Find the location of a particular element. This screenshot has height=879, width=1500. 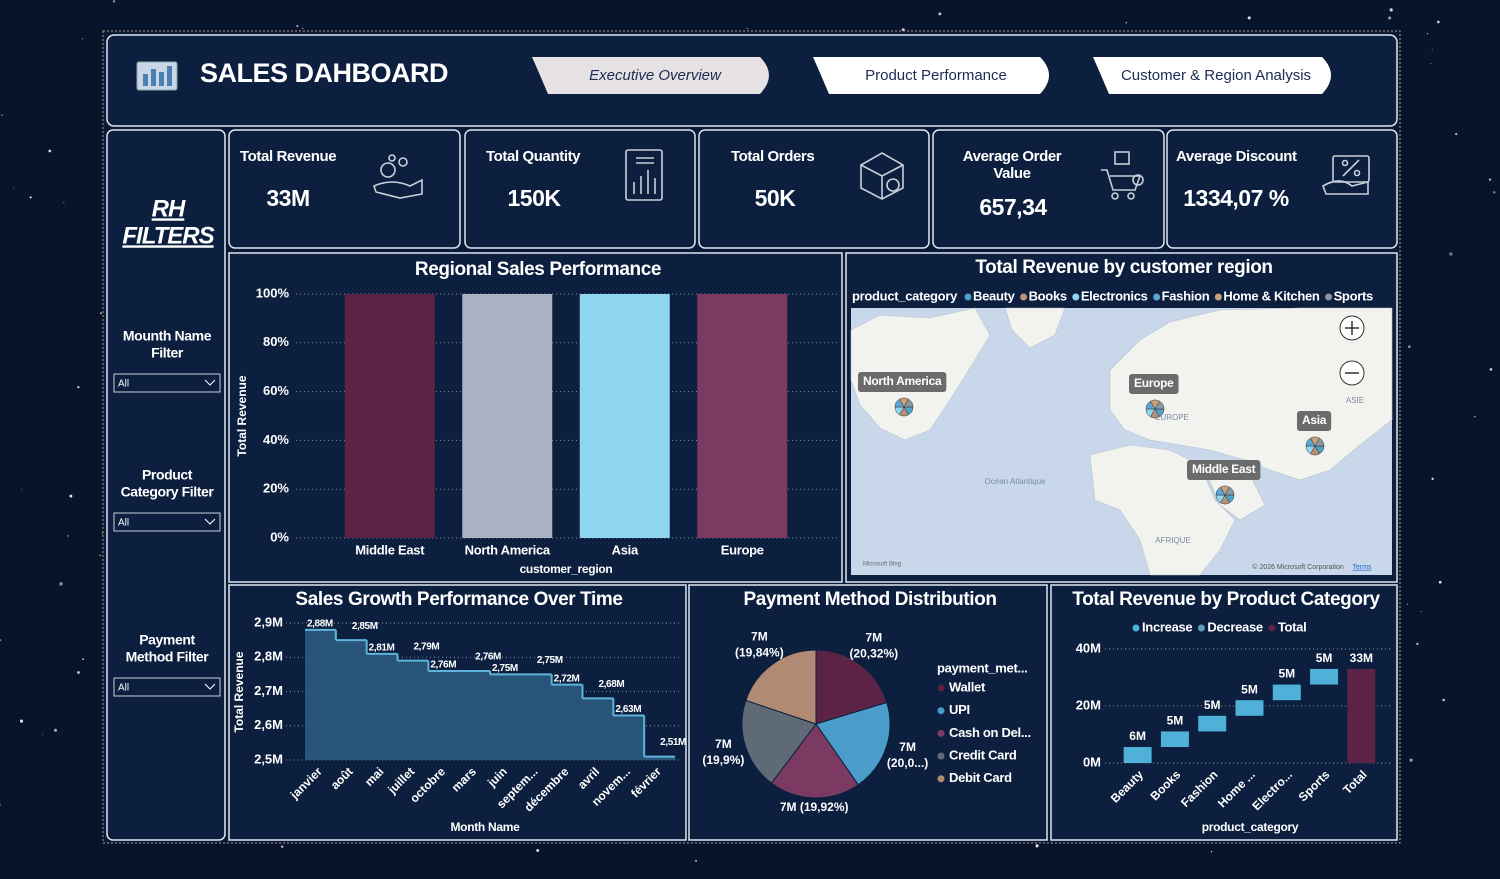

chart-title: Regional Sales Performance is located at coordinates (538, 269).